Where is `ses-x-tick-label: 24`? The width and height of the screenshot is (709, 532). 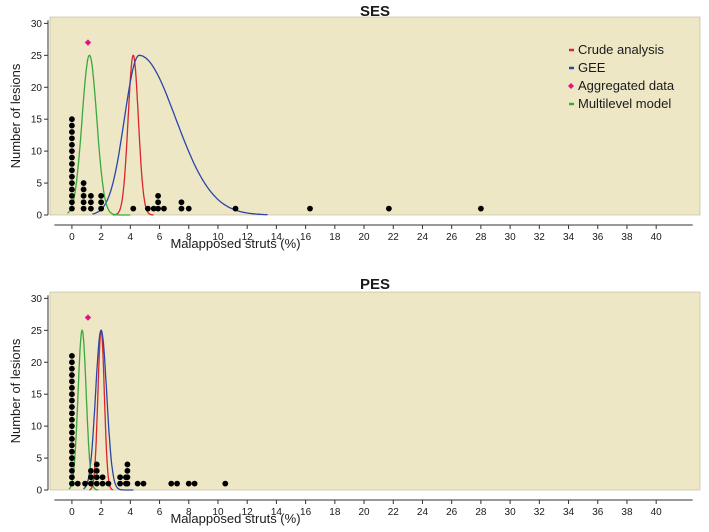 ses-x-tick-label: 24 is located at coordinates (423, 237).